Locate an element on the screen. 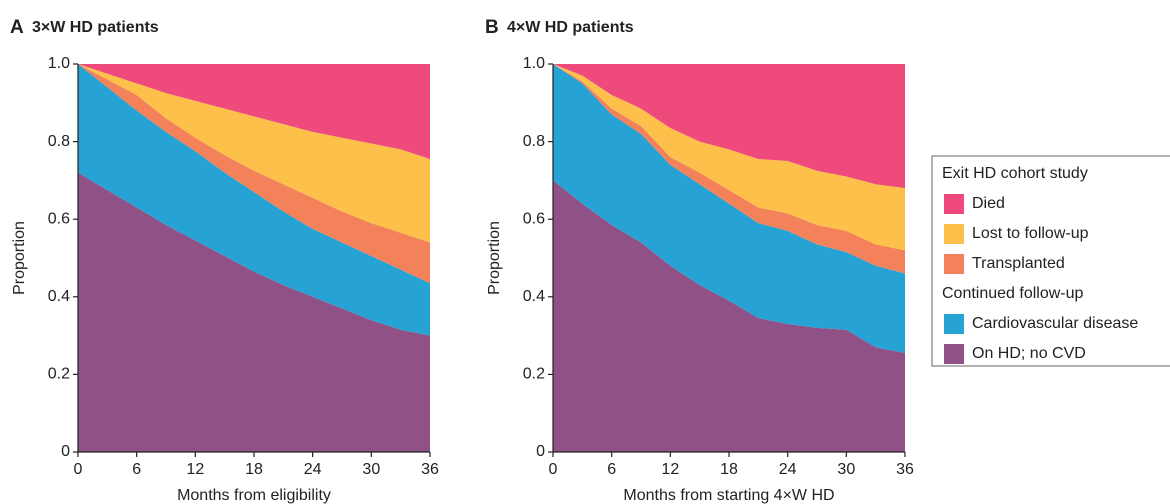 The image size is (1170, 504). x-axis-label: Months from starting 4×W HD is located at coordinates (728, 495).